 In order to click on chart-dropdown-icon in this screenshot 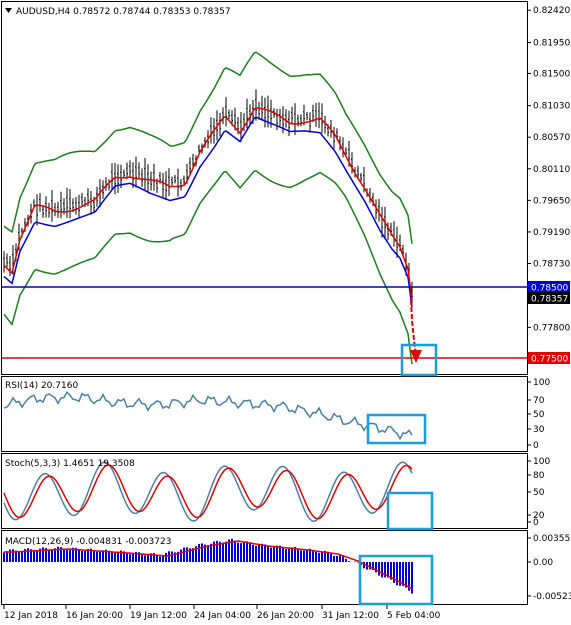, I will do `click(8, 10)`.